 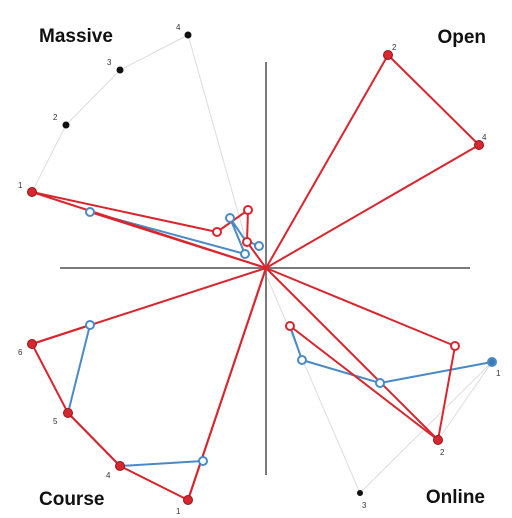 What do you see at coordinates (302, 360) in the screenshot?
I see `blue-ring-online-a` at bounding box center [302, 360].